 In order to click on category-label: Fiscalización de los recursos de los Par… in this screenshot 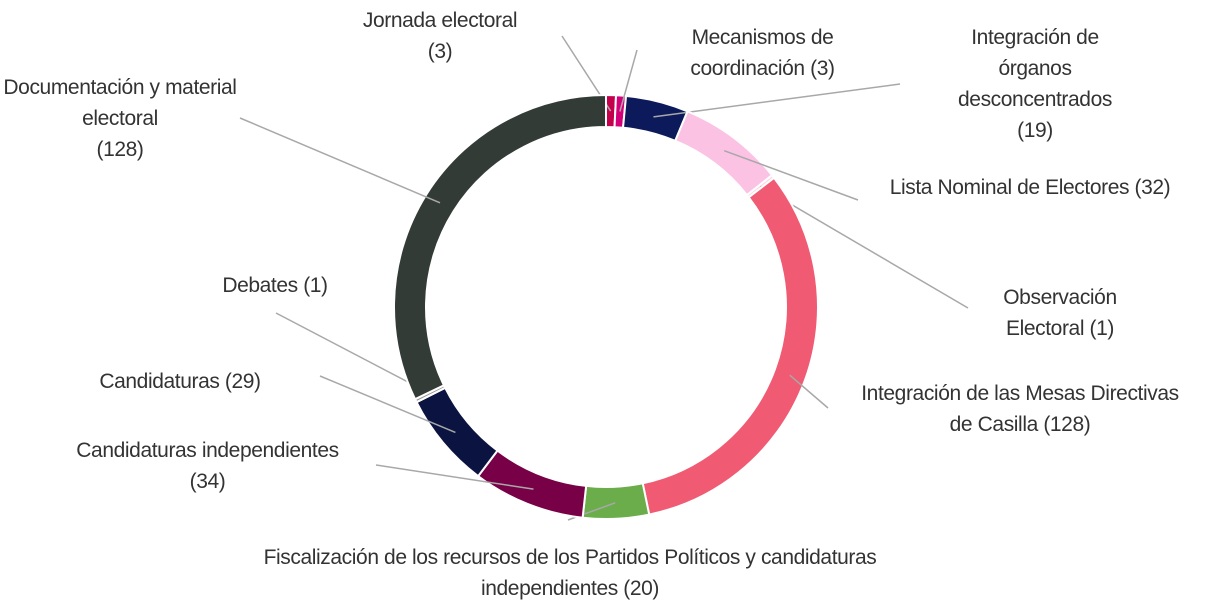, I will do `click(570, 573)`.